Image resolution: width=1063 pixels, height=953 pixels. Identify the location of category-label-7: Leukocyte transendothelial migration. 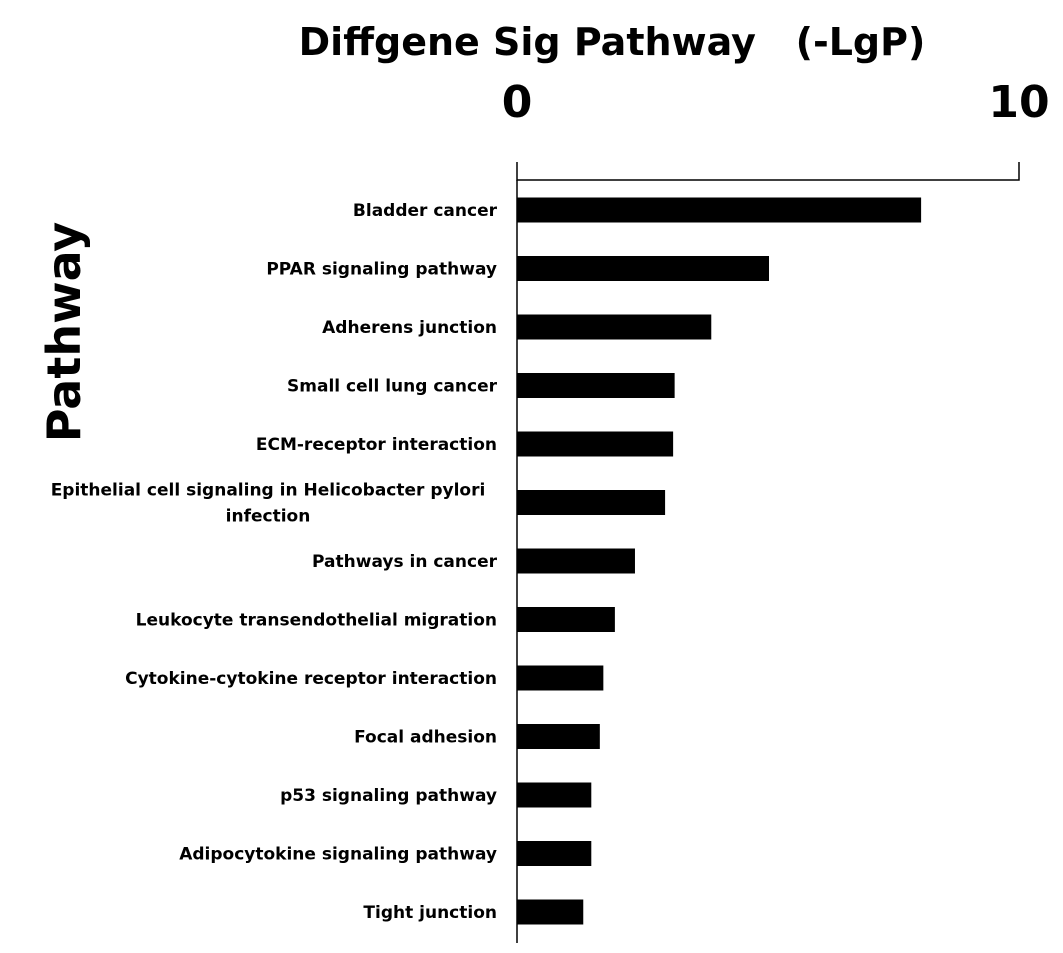
(316, 621).